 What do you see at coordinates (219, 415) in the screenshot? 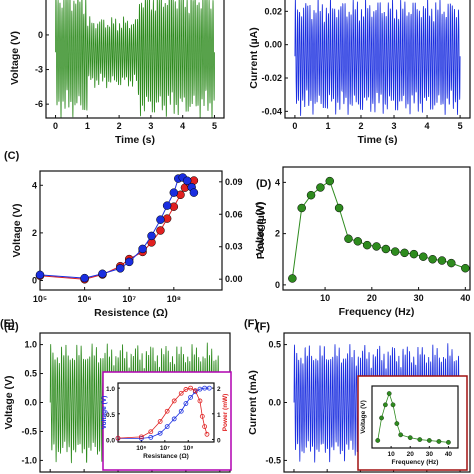
I see `y2-tick-label: 1` at bounding box center [219, 415].